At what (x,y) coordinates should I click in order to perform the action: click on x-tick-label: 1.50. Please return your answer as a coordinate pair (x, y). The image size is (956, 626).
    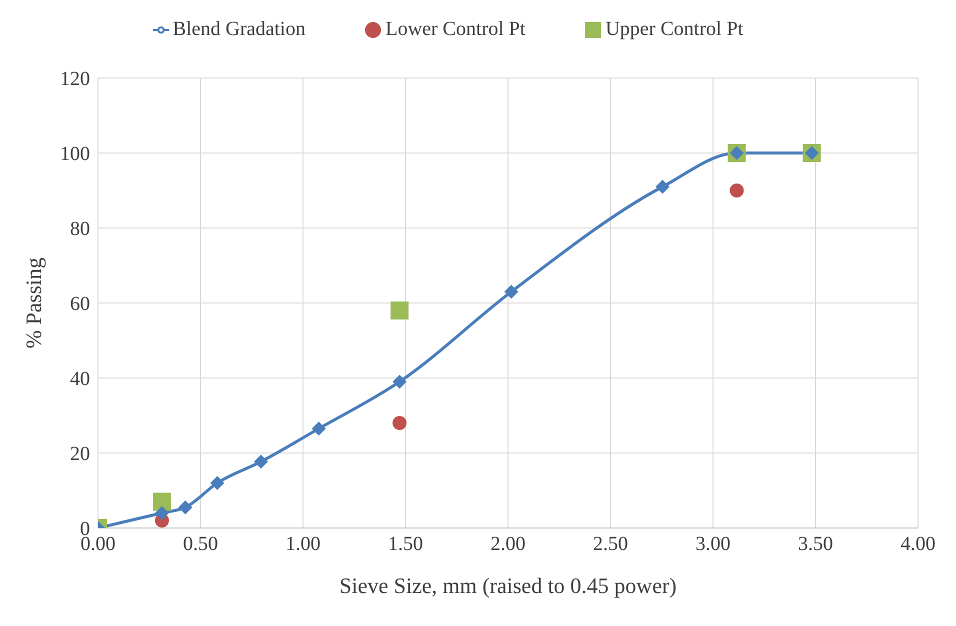
    Looking at the image, I should click on (405, 544).